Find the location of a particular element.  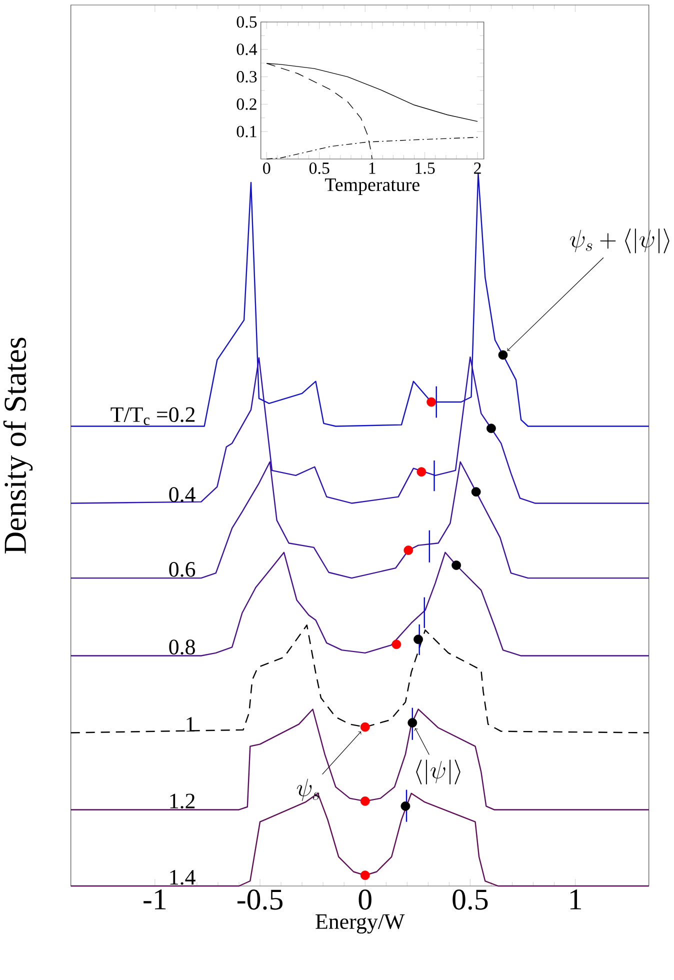

x-axis-title: Energy/W is located at coordinates (360, 924).